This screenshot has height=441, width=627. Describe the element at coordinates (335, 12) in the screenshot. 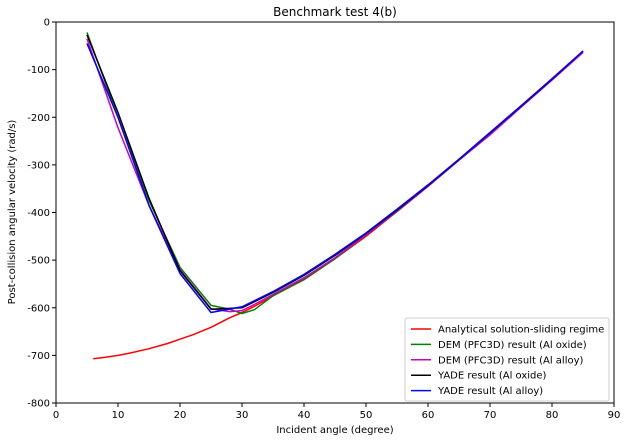

I see `chart-title: Benchmark test 4(b)` at that location.